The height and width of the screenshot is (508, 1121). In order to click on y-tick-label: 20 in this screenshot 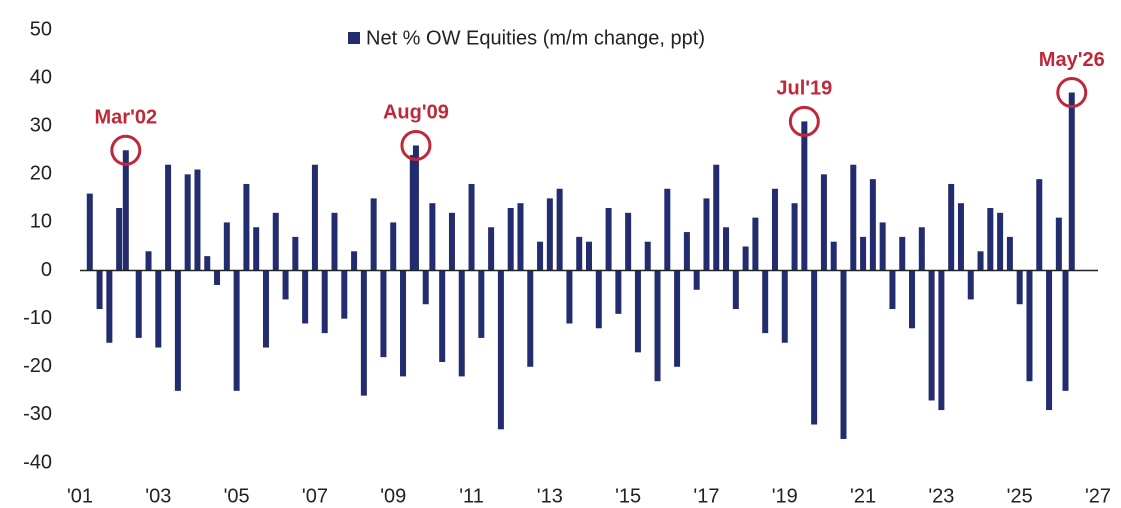, I will do `click(41, 174)`.